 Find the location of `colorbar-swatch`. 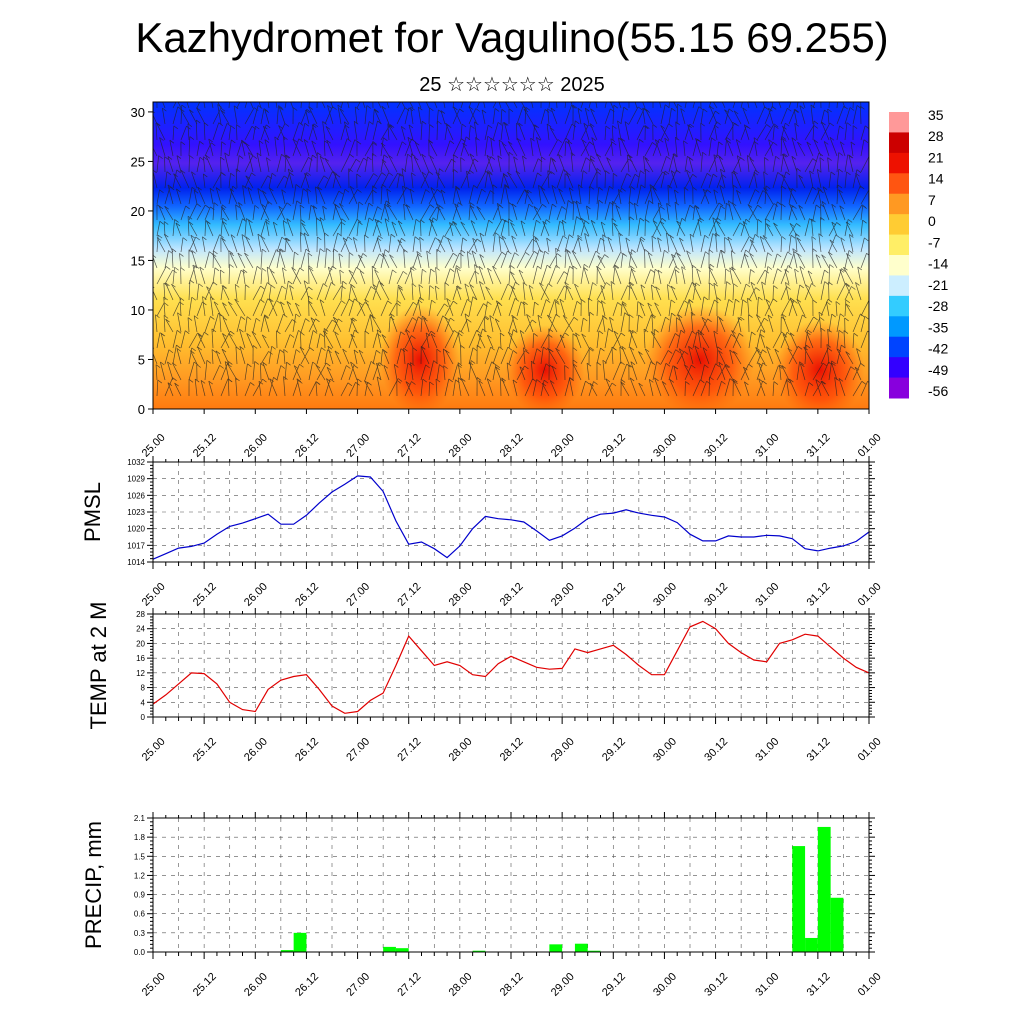

colorbar-swatch is located at coordinates (899, 368).